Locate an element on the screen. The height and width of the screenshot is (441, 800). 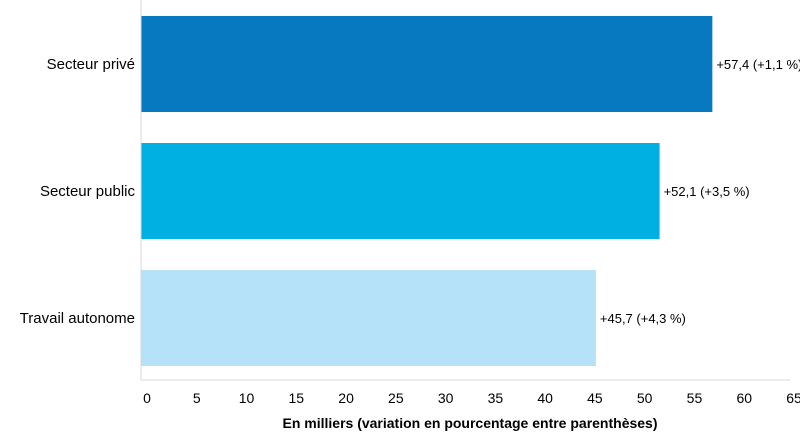
x-tick-label: 25 is located at coordinates (396, 398).